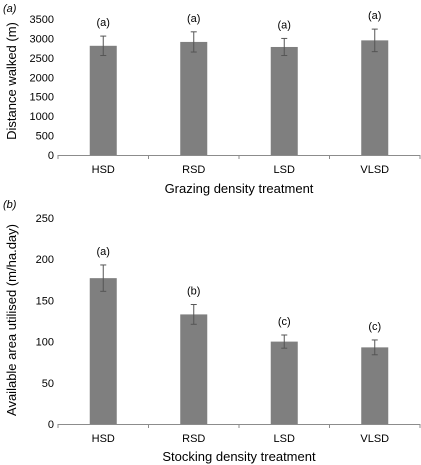 The width and height of the screenshot is (421, 465). Describe the element at coordinates (42, 59) in the screenshot. I see `y-tick-label-a: 2500` at that location.